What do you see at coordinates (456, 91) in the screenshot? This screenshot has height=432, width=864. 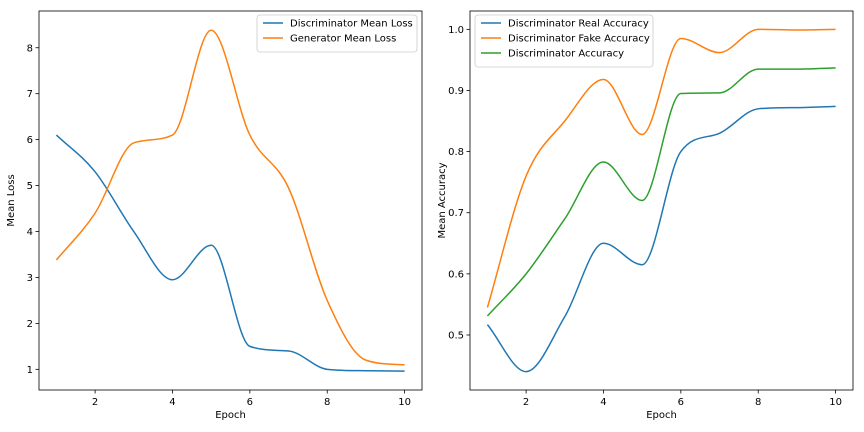 I see `y-tick-label: 0.9` at bounding box center [456, 91].